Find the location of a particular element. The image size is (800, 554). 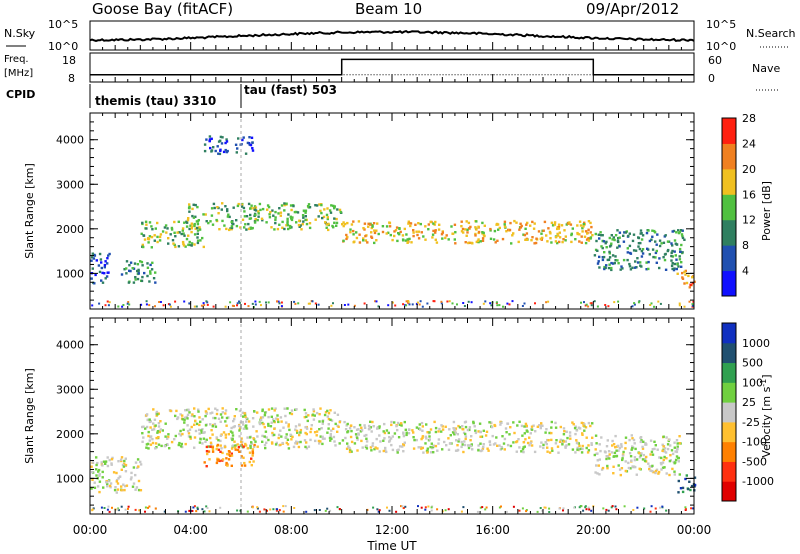

cpid-mode-1: tau (fast) 503 is located at coordinates (290, 90).